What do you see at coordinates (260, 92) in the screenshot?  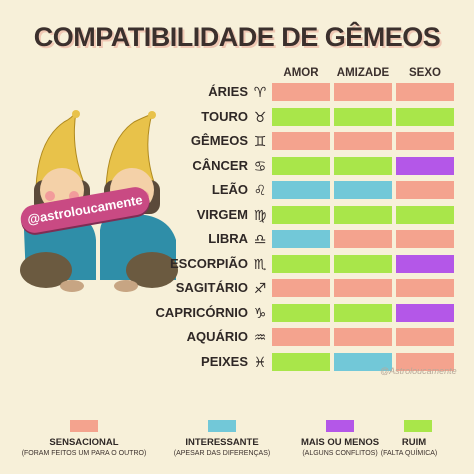 I see `zodiac-symbol-icon: ♈` at bounding box center [260, 92].